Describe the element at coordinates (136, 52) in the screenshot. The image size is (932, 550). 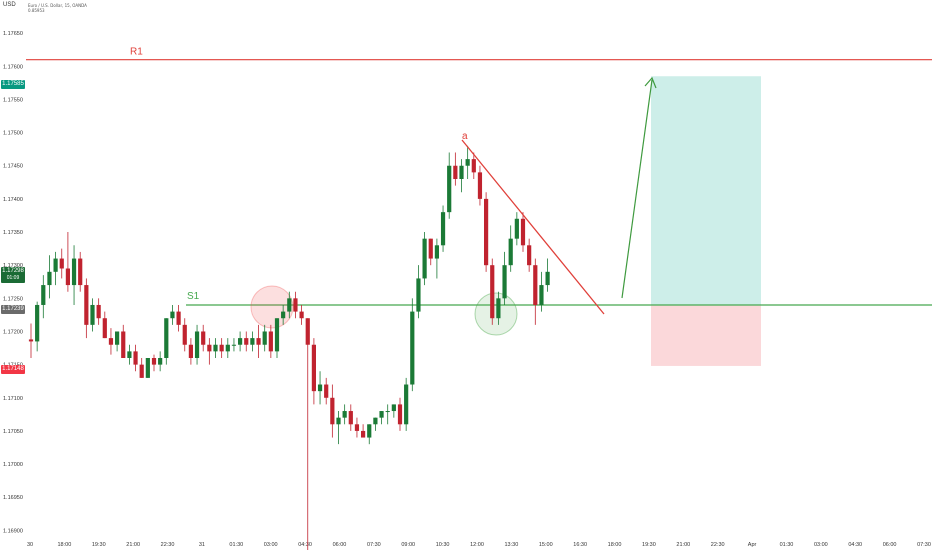
I see `resistance-label: R1` at that location.